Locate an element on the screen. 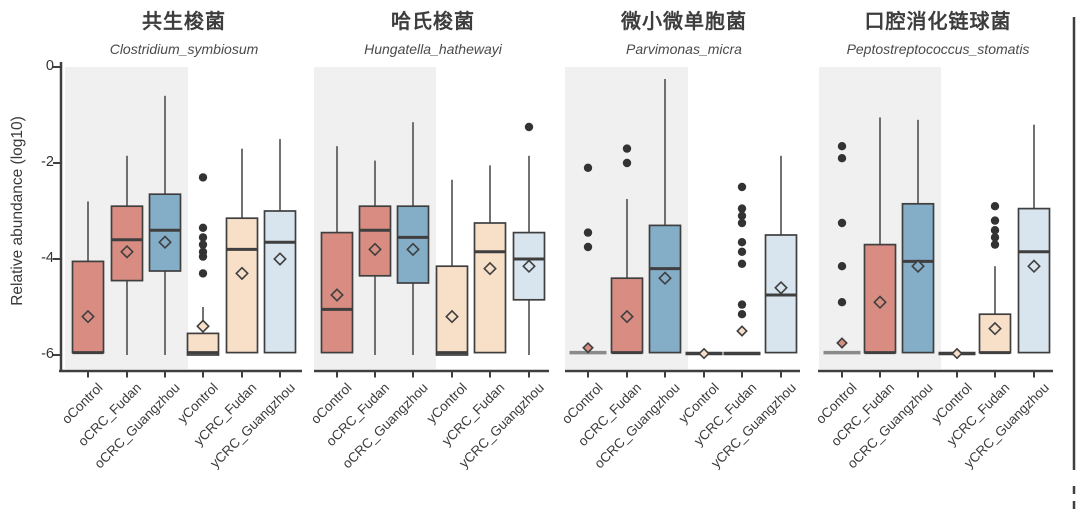  panel-species-1: Clostridium_symbiosum is located at coordinates (184, 49).